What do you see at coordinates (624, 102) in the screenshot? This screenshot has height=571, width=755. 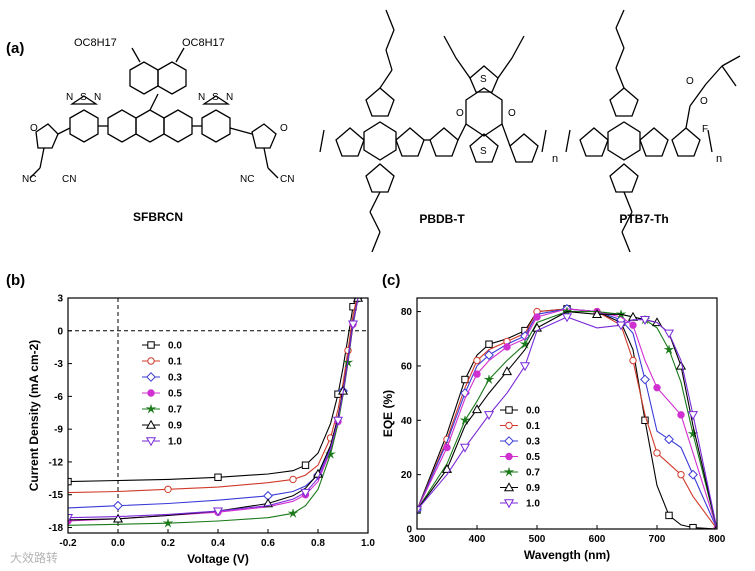 I see `ptb7th-side-thiophene-top` at bounding box center [624, 102].